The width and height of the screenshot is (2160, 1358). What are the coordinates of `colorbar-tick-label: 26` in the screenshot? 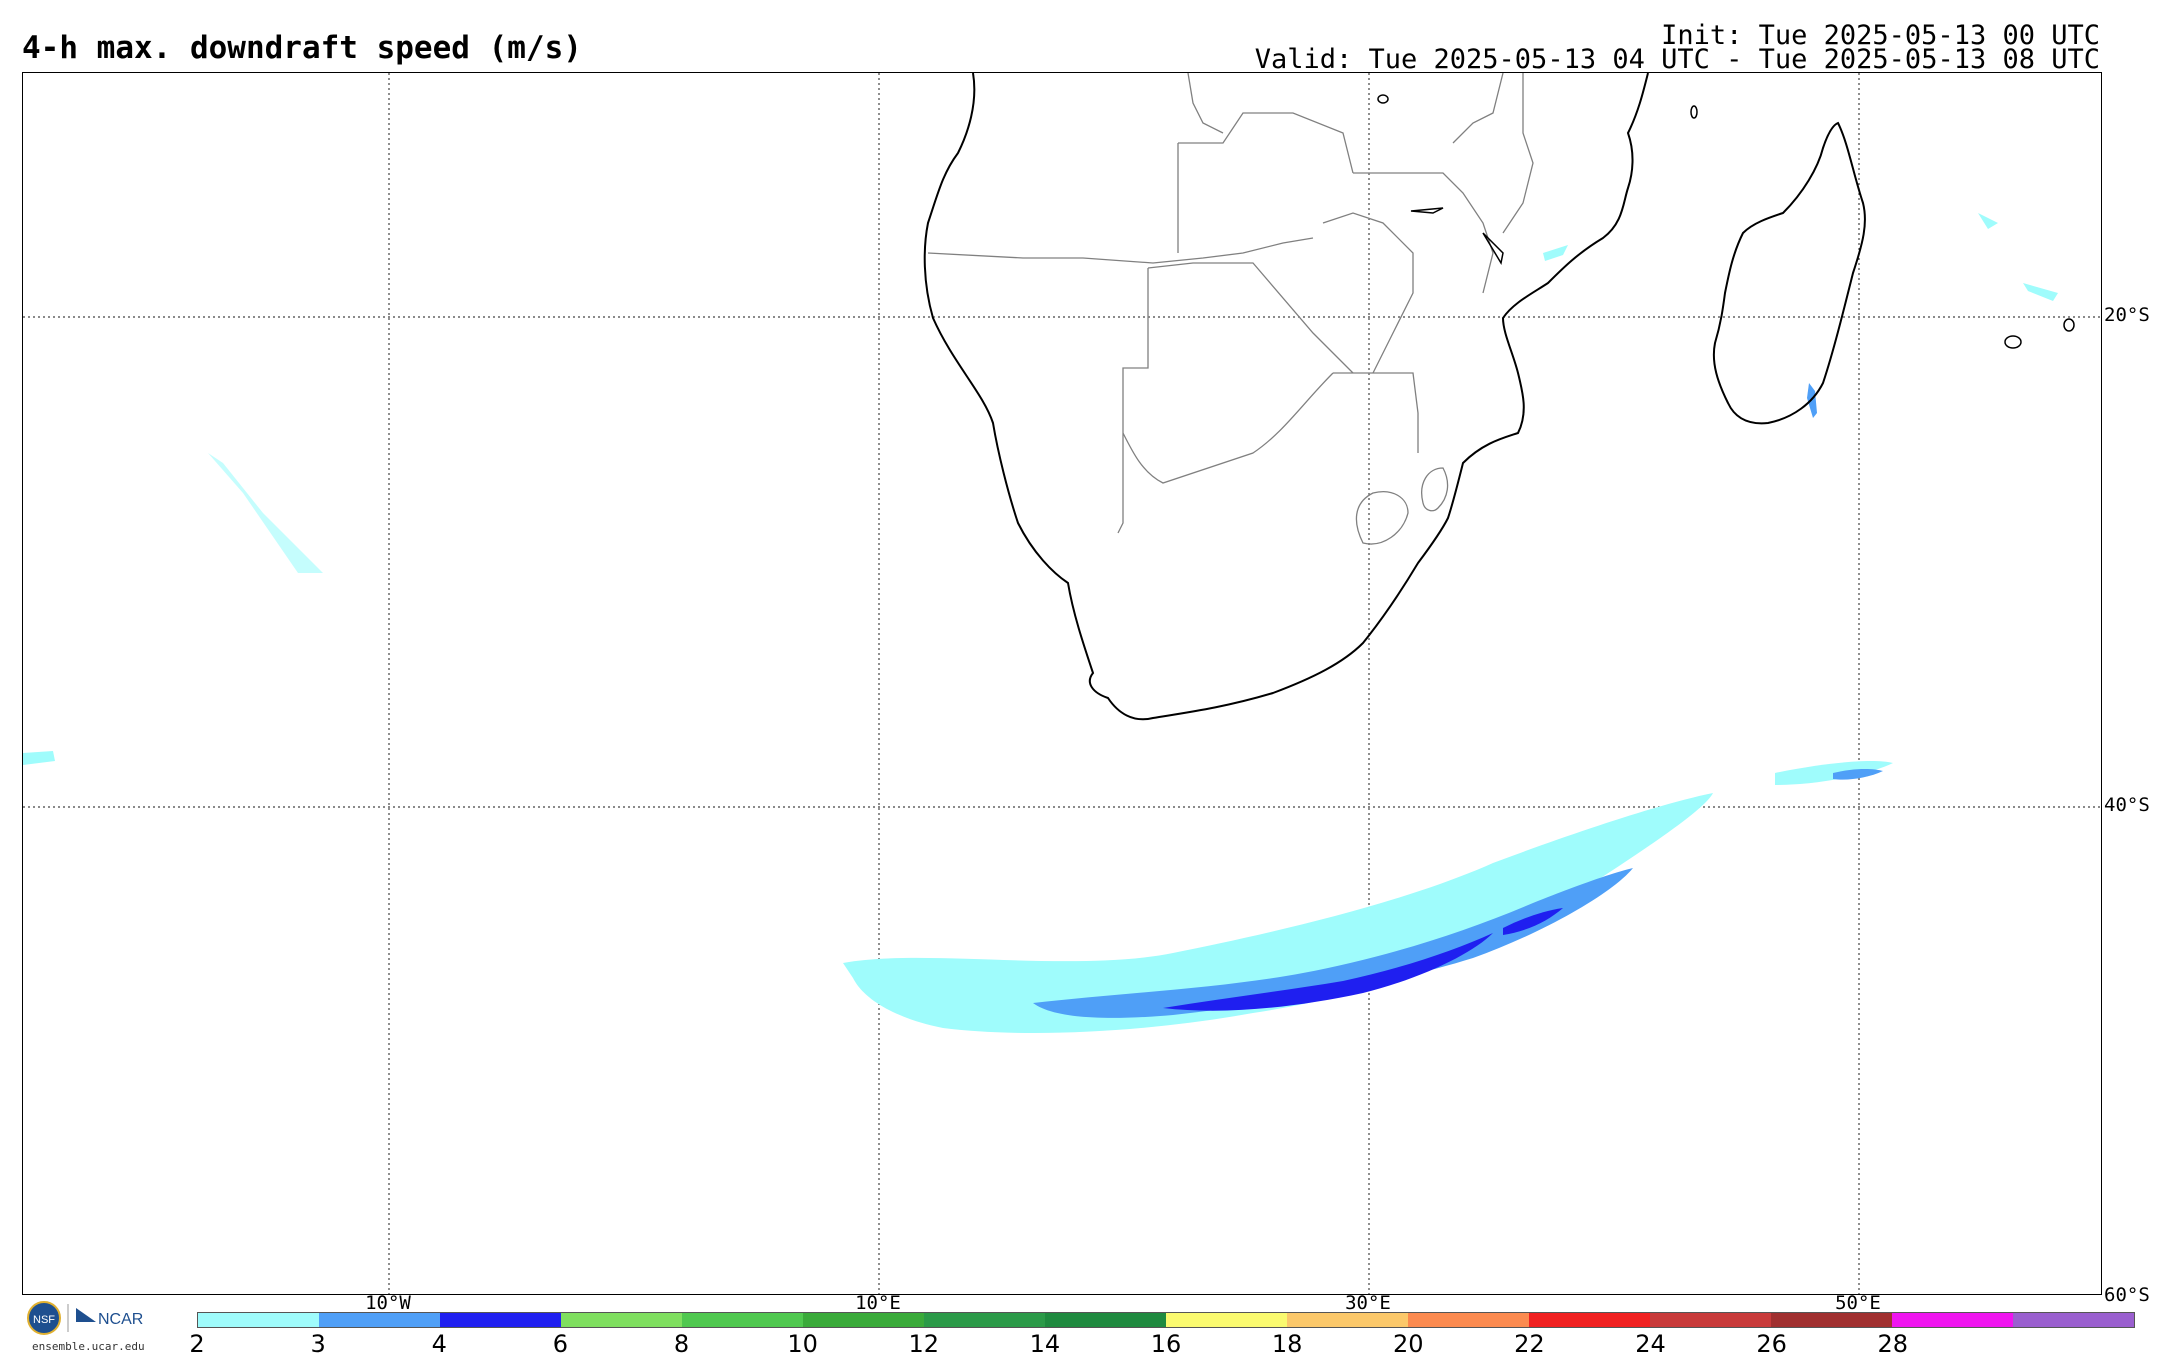 It's located at (1771, 1344).